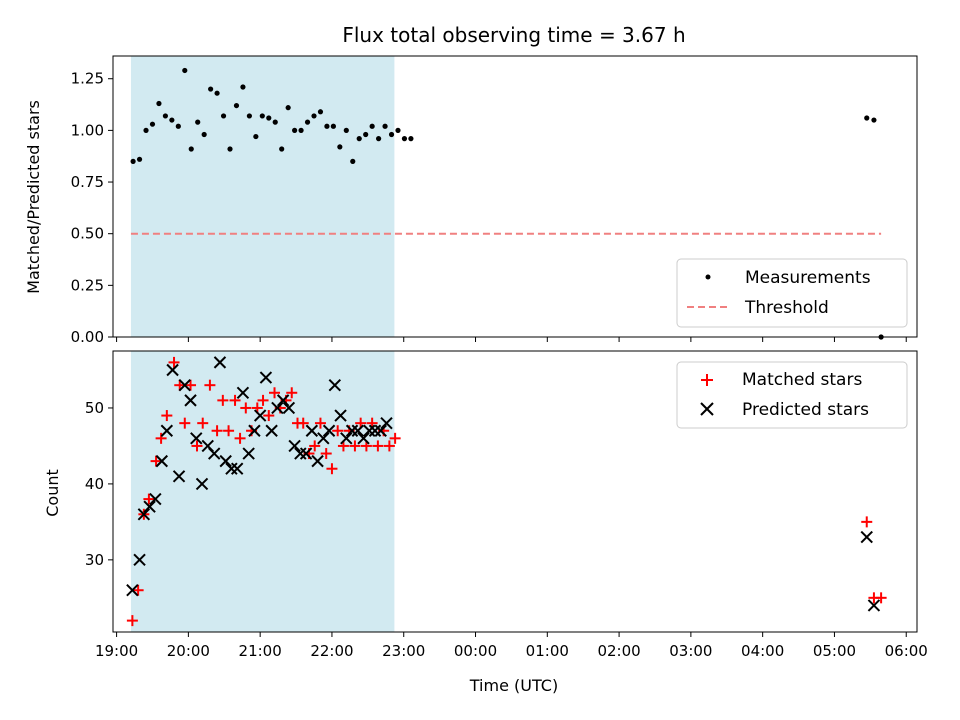 The width and height of the screenshot is (960, 720). I want to click on x-tick-label: 21:00, so click(260, 651).